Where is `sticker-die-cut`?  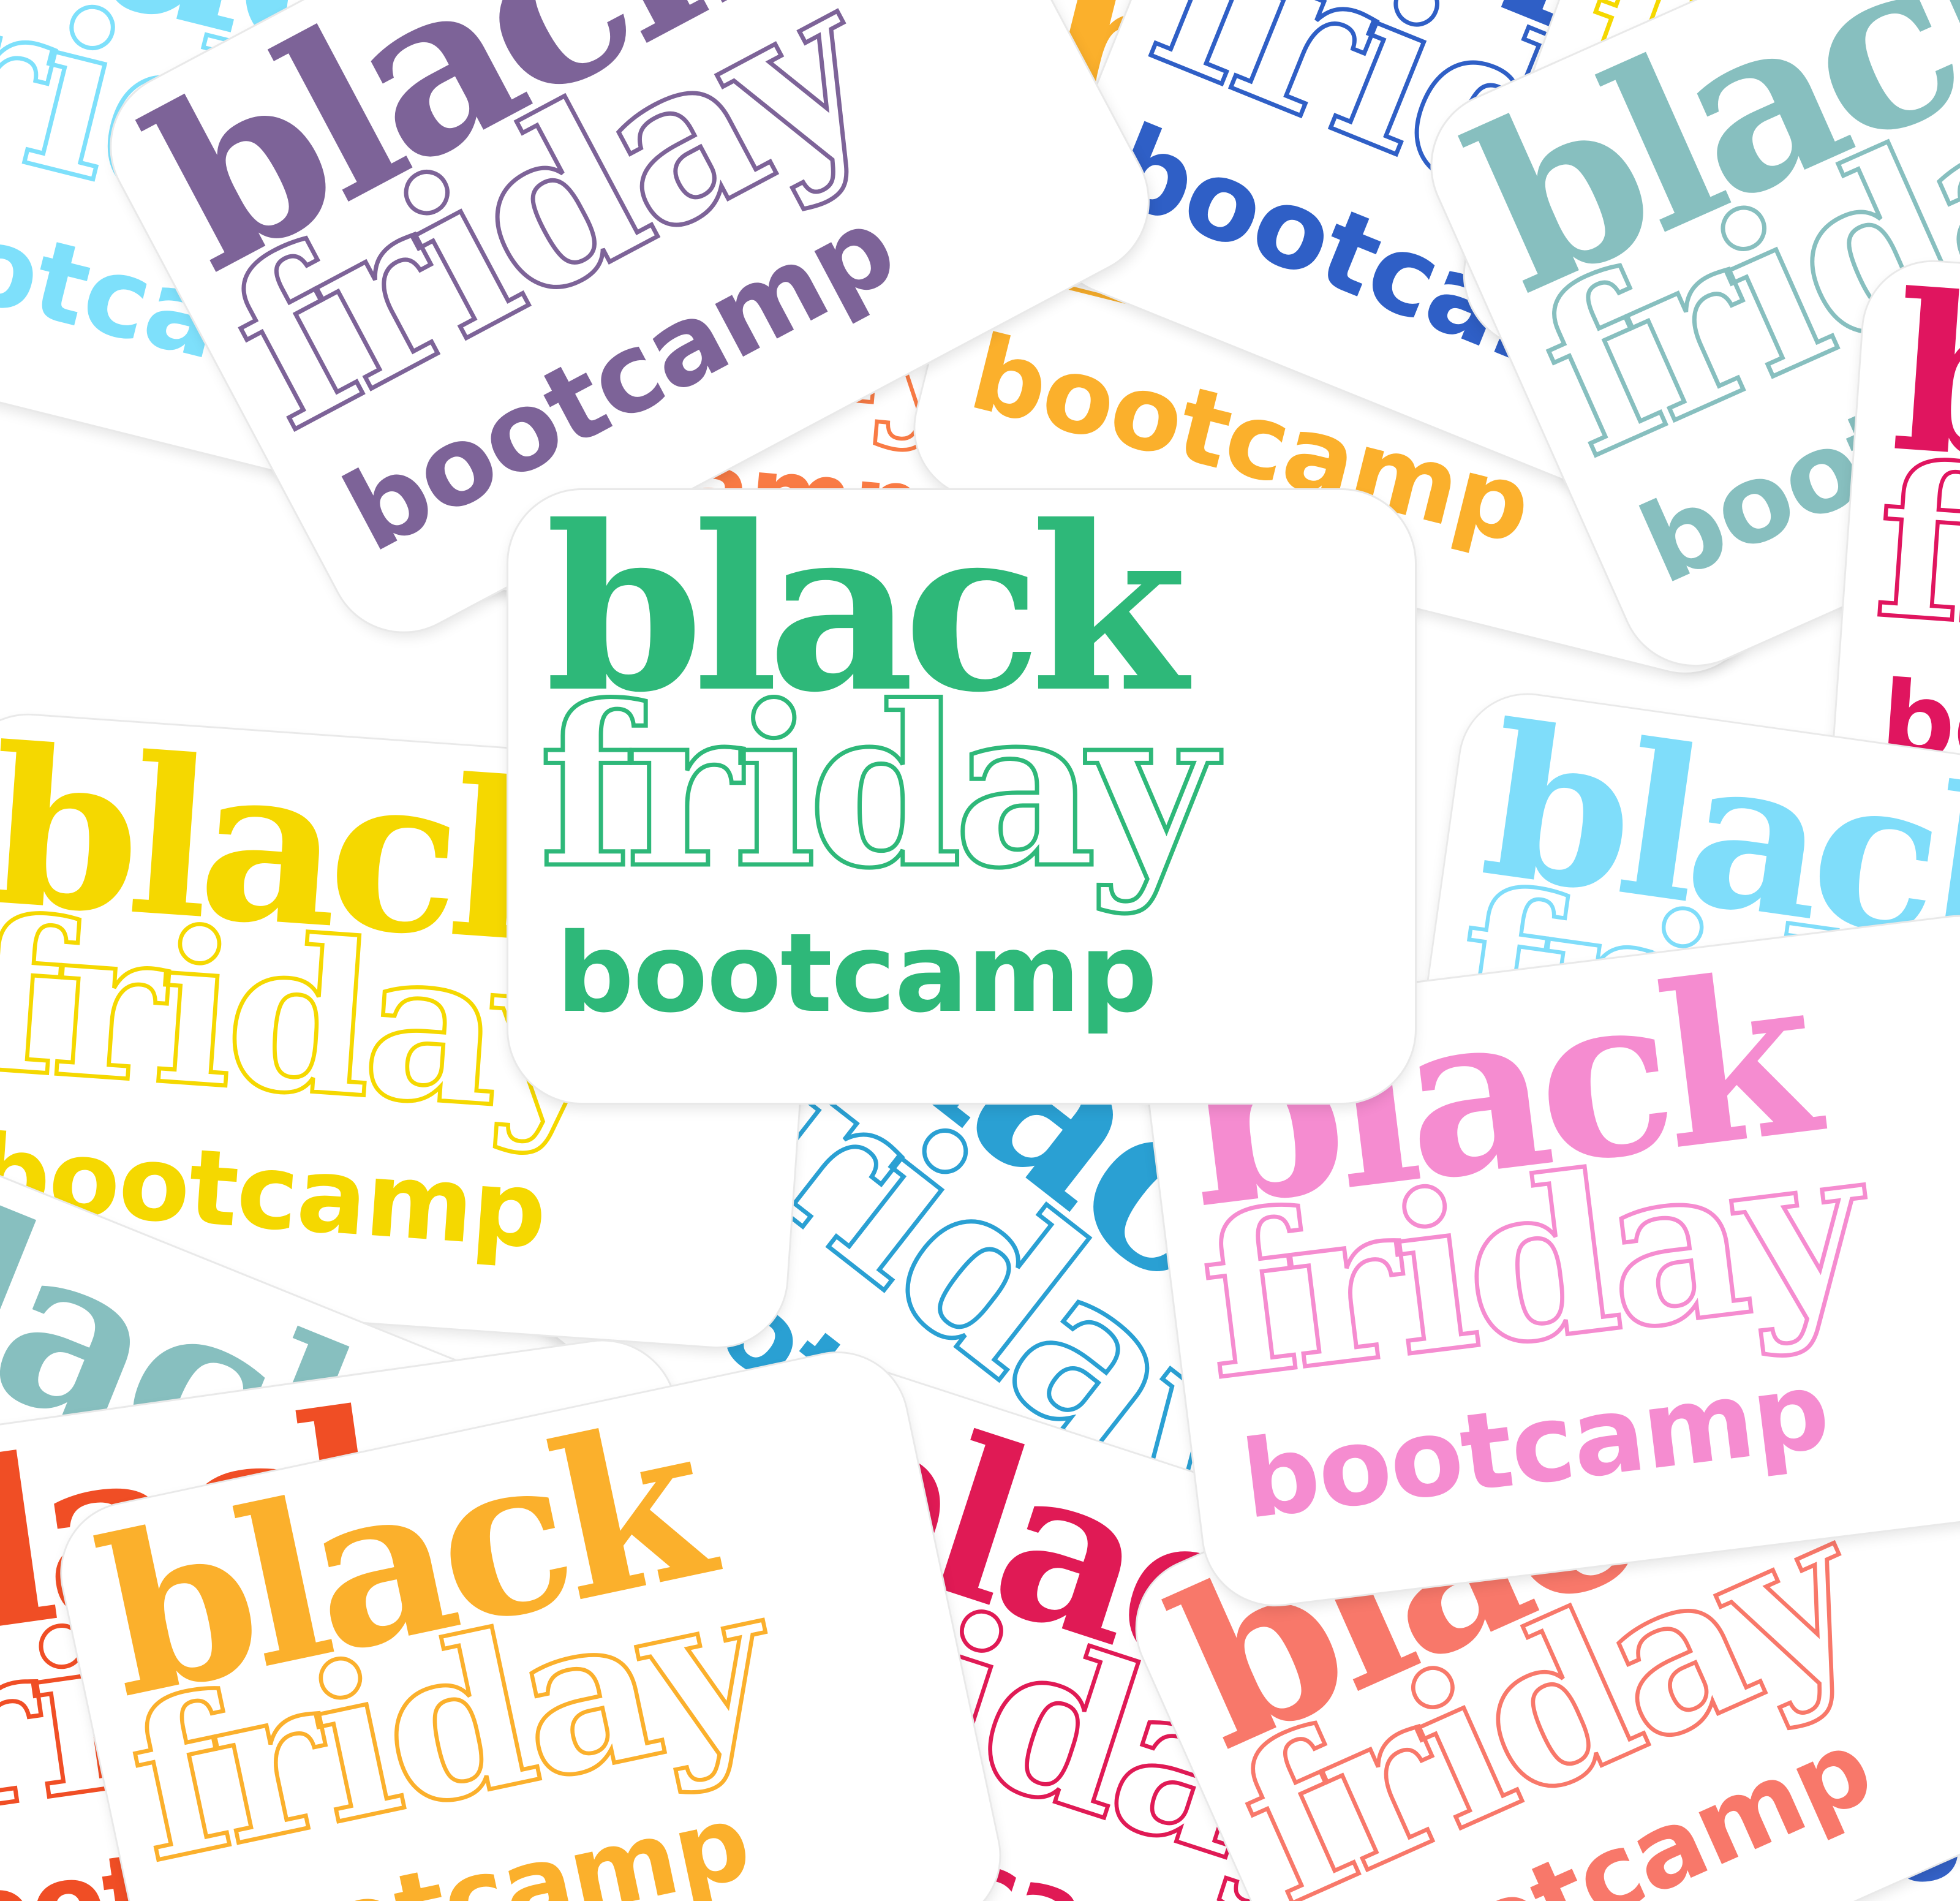
sticker-die-cut is located at coordinates (962, 796).